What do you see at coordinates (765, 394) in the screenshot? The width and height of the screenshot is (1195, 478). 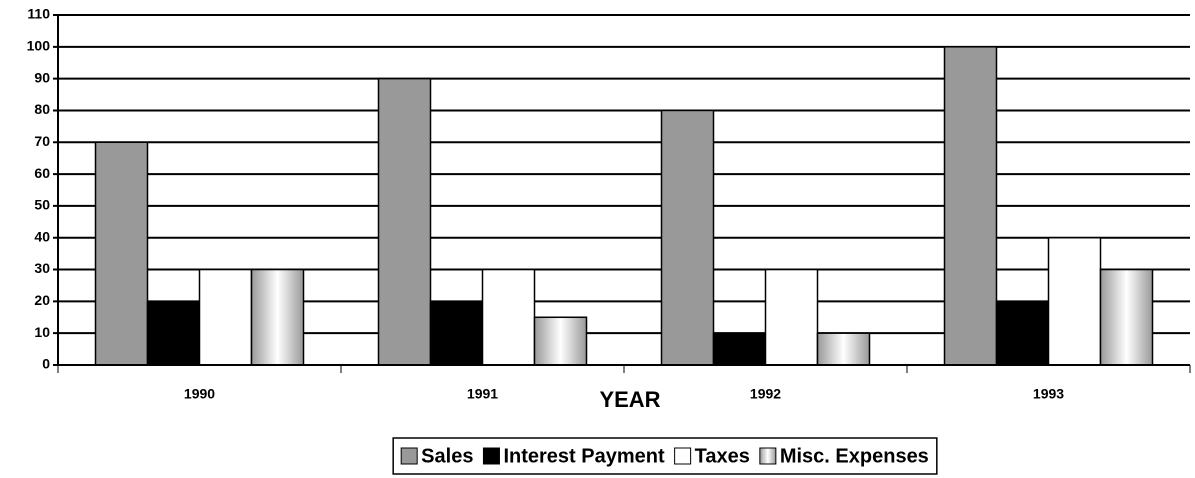 I see `x-tick-label: 1992` at bounding box center [765, 394].